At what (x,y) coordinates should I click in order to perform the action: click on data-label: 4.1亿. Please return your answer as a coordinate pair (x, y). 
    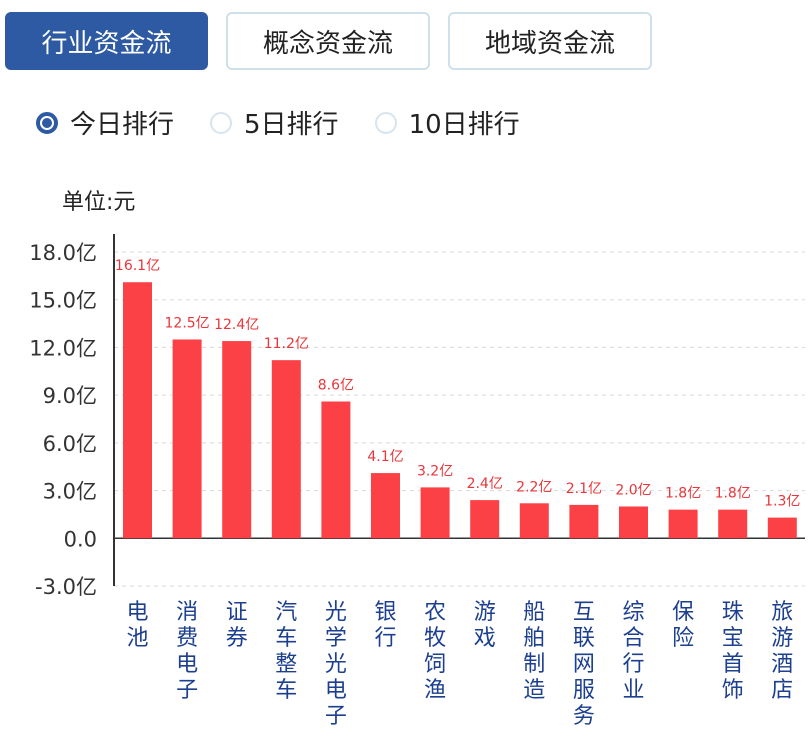
    Looking at the image, I should click on (385, 457).